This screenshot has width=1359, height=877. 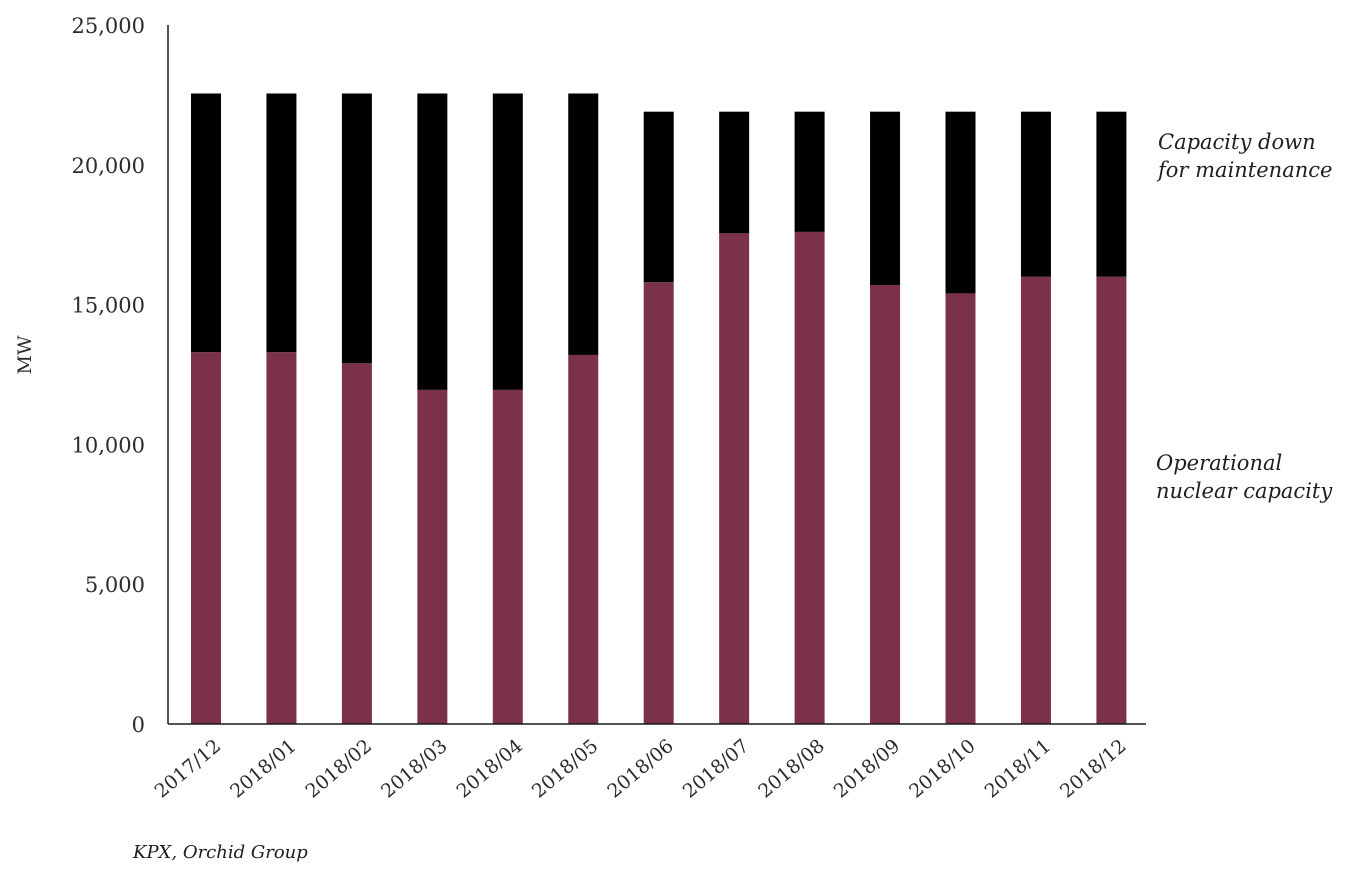 I want to click on y-tick-label: 25,000, so click(x=108, y=26).